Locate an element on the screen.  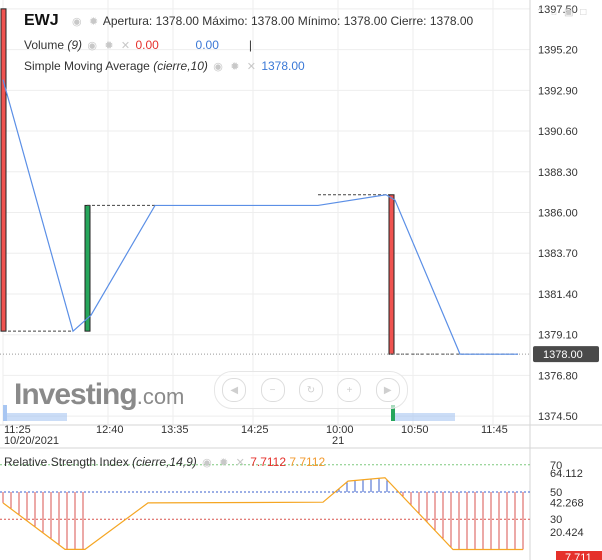
volume-value-1: 0.00 is located at coordinates (147, 45).